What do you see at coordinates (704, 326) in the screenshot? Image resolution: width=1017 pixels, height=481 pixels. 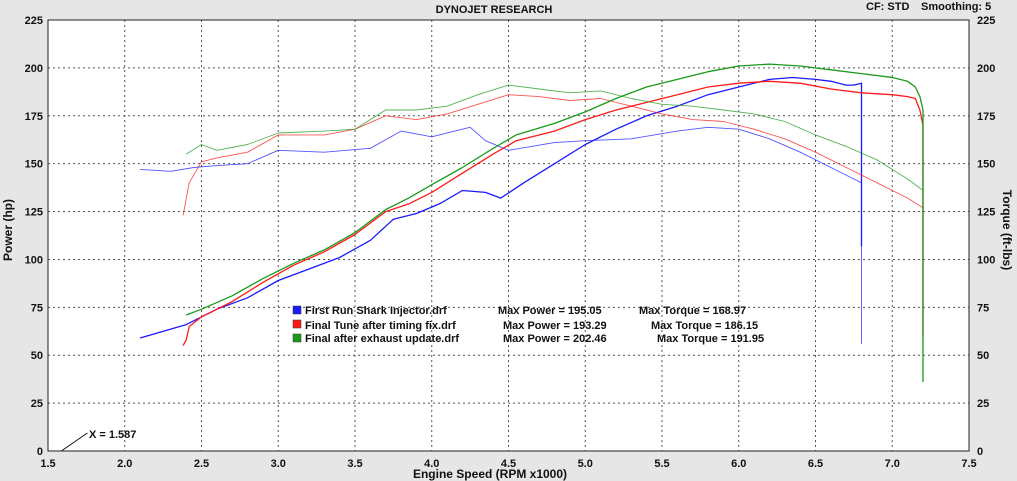 I see `legend-torque-2: Max Torque = 186.15` at bounding box center [704, 326].